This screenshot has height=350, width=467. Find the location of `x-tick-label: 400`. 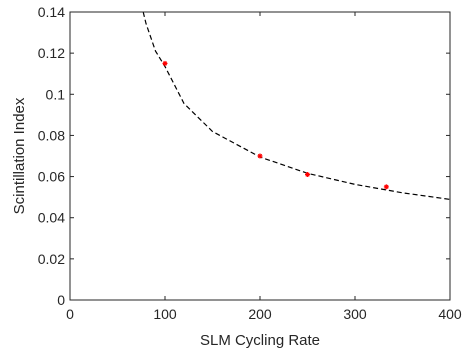

x-tick-label: 400 is located at coordinates (450, 314).